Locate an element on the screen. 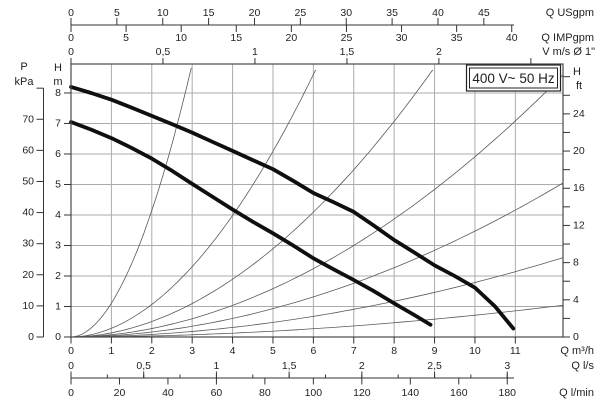 The width and height of the screenshot is (600, 406). axis-tick-label: 70 is located at coordinates (28, 119).